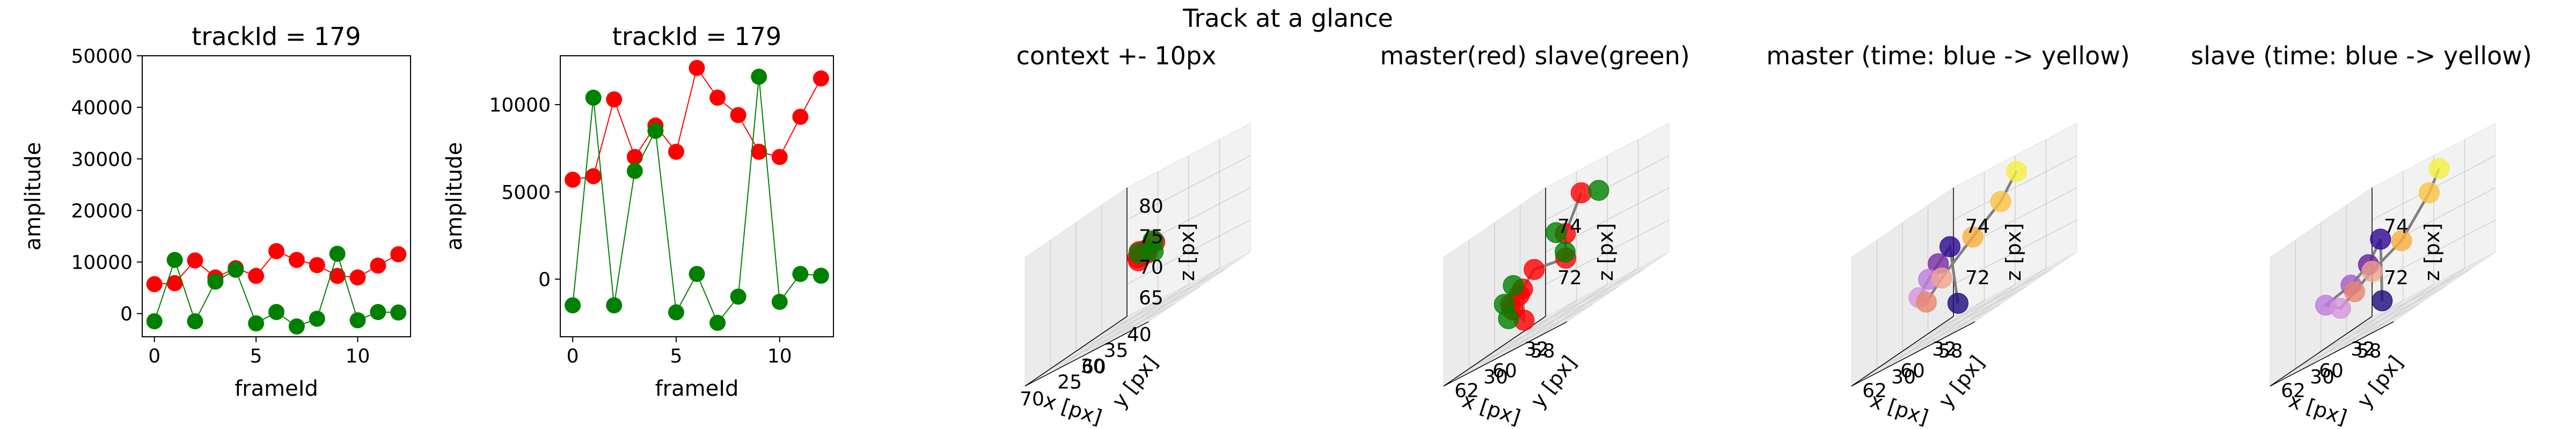 Image resolution: width=2576 pixels, height=429 pixels. I want to click on y-tick-label: 35, so click(1116, 350).